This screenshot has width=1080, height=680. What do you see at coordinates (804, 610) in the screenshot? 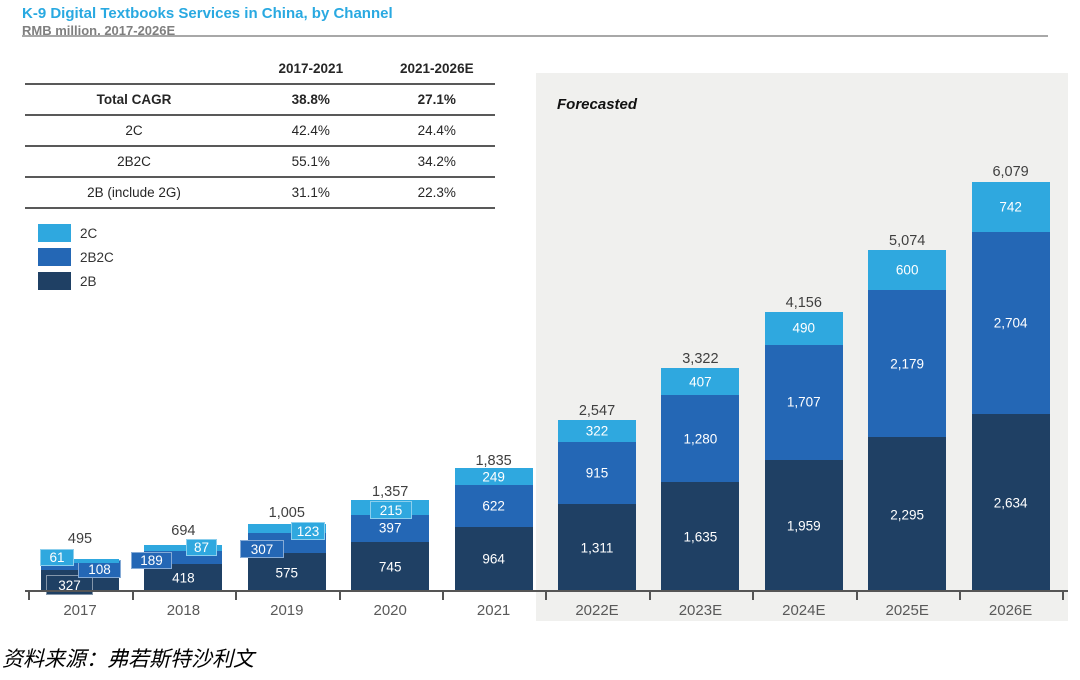
I see `x-axis-label: 2024E` at bounding box center [804, 610].